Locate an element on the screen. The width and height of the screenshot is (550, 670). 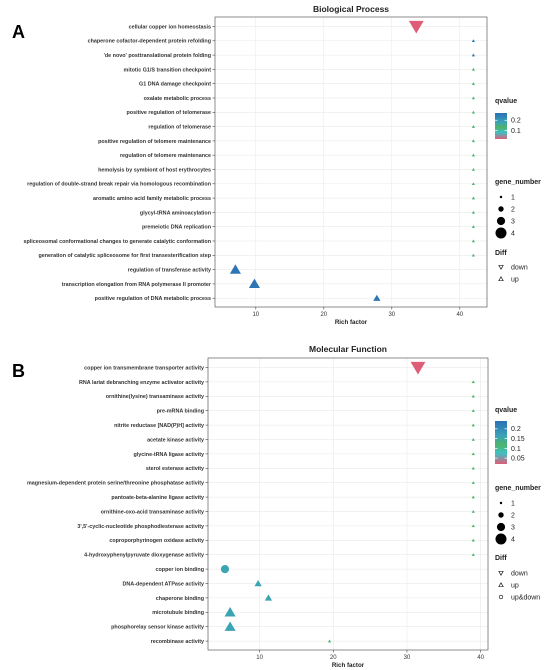
panel-a-x-tick-label-3: 40 is located at coordinates (459, 315).